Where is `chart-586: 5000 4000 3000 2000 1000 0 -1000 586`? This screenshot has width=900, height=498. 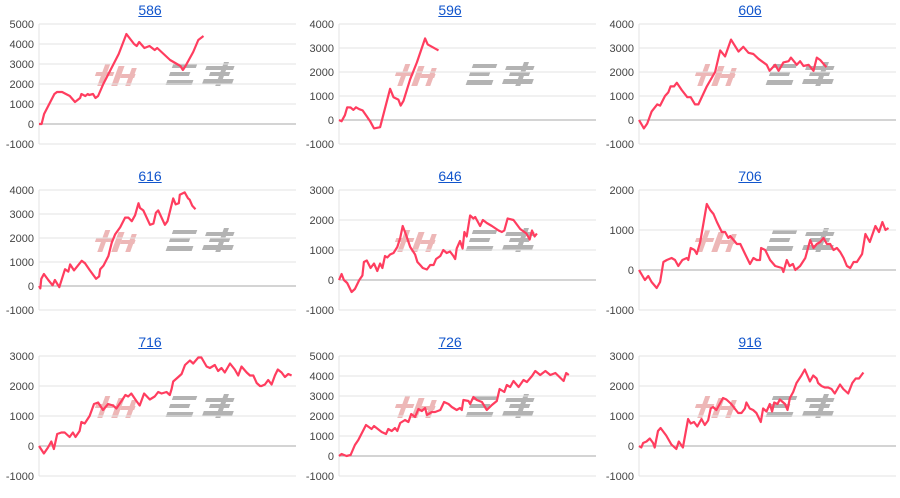
chart-586: 5000 4000 3000 2000 1000 0 -1000 586 is located at coordinates (150, 83).